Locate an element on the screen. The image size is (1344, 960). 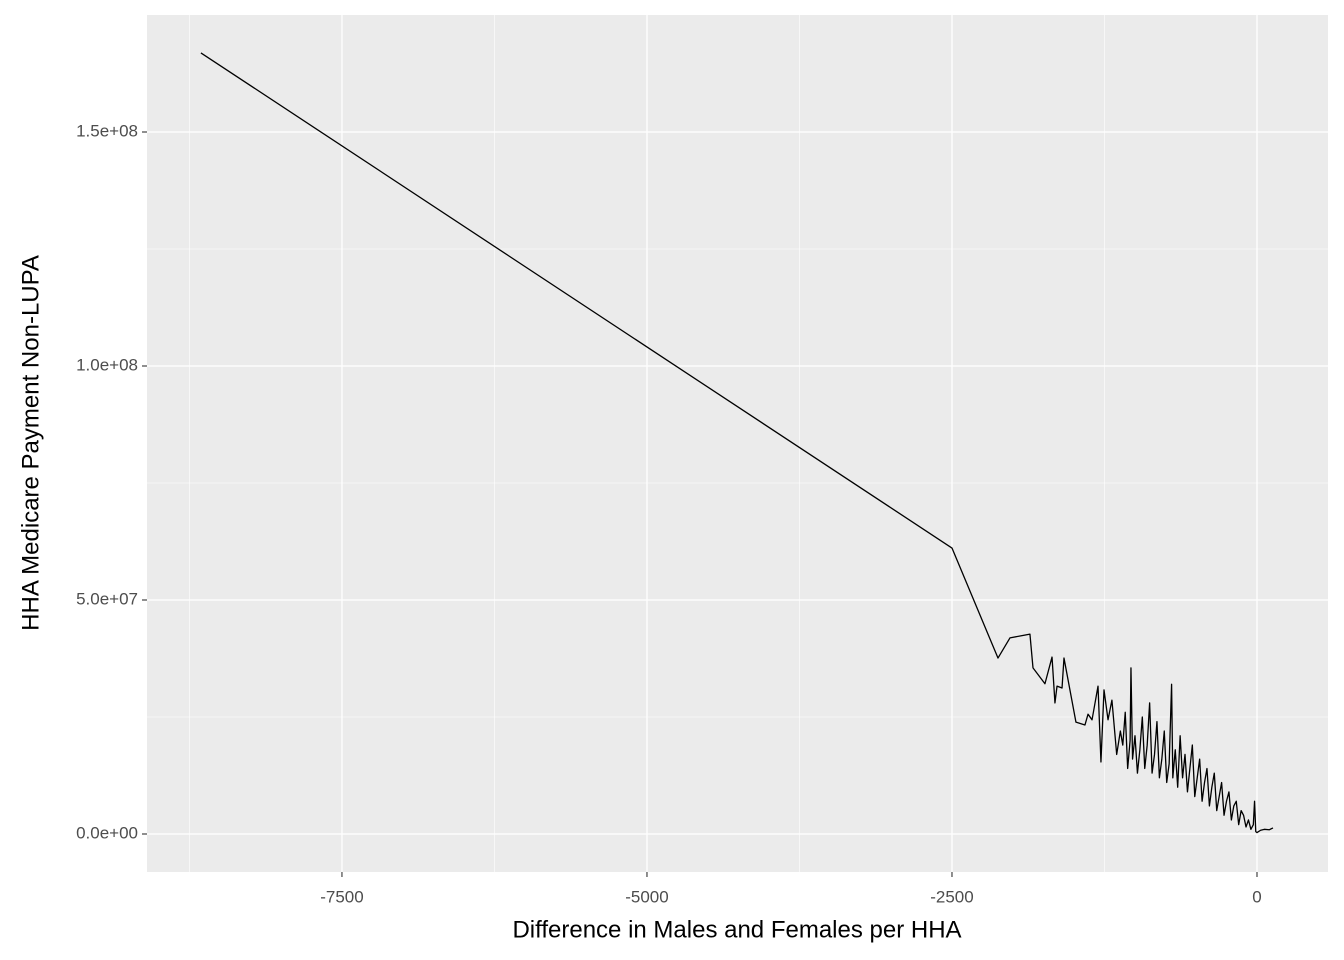
y-axis-title: HHA Medicare Payment Non-LUPA is located at coordinates (30, 443).